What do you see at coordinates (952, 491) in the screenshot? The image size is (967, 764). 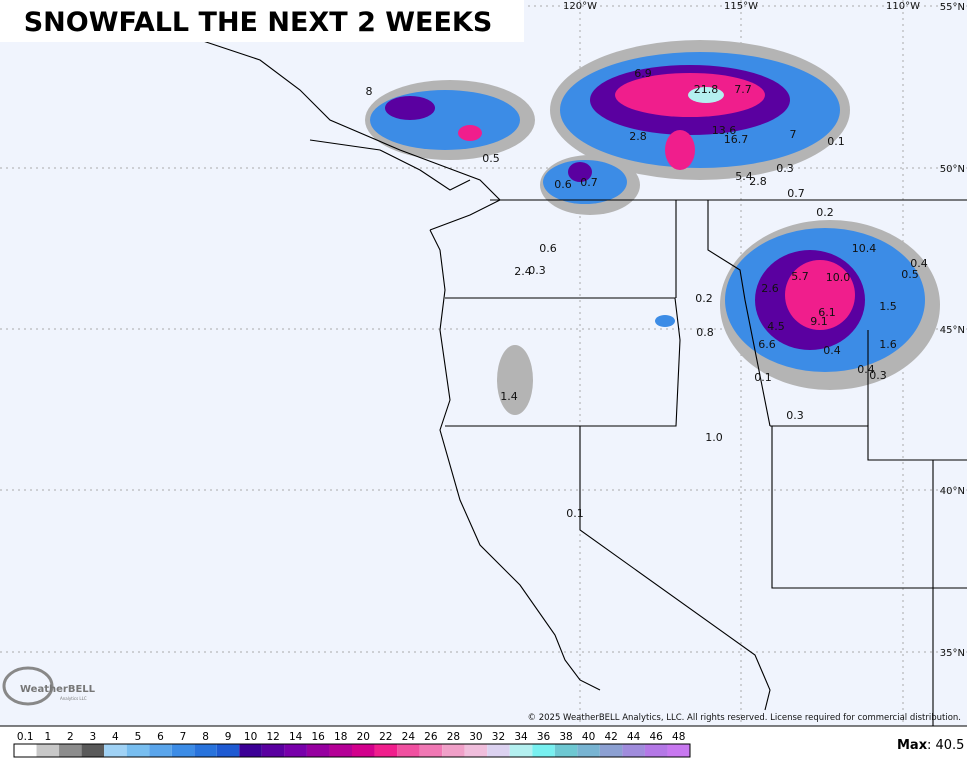 I see `latitude-label: 40°N` at bounding box center [952, 491].